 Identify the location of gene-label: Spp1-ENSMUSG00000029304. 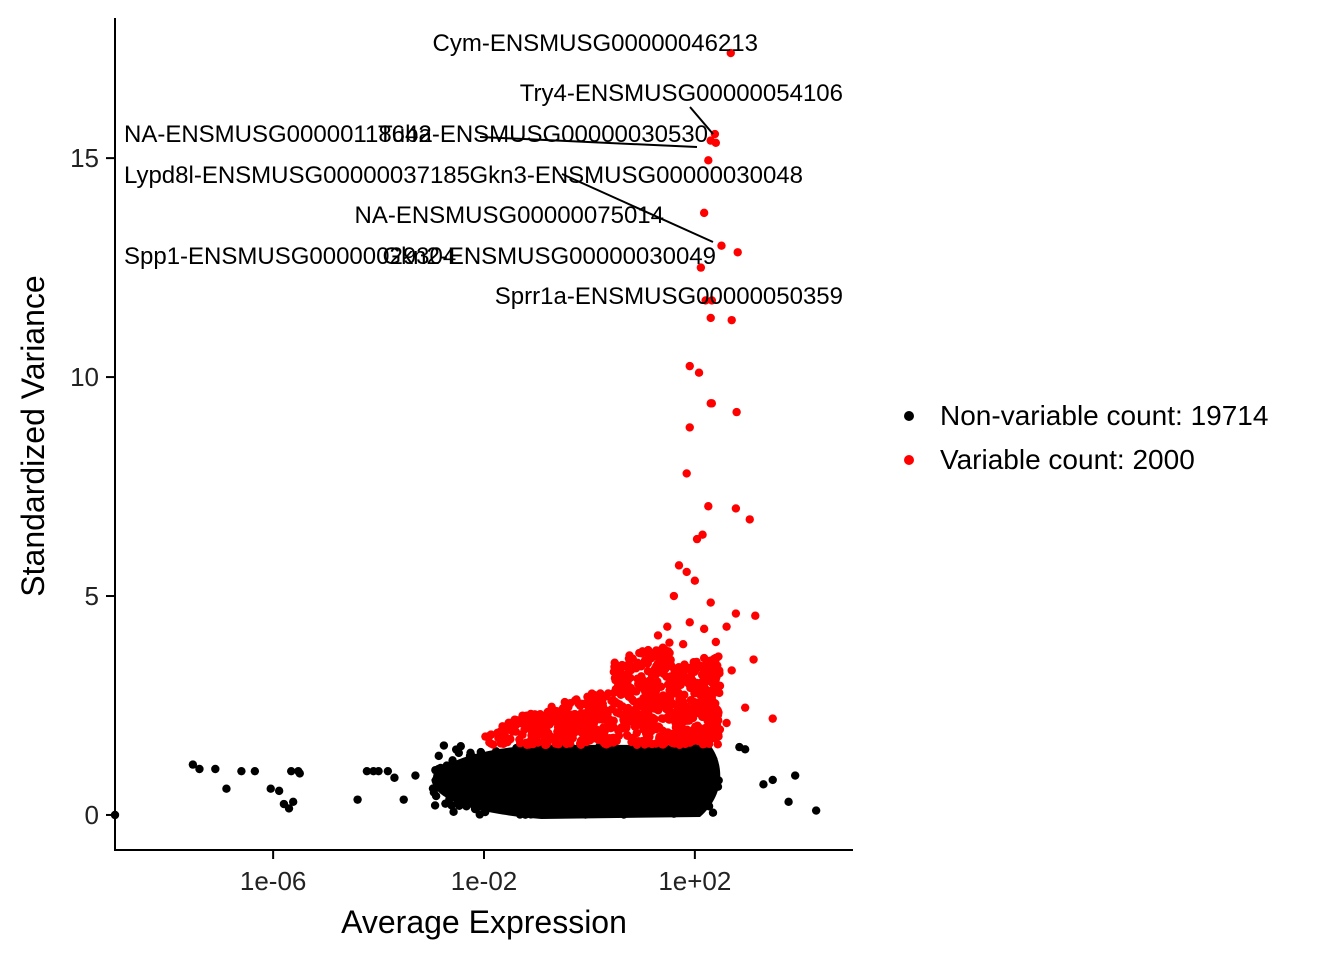
(290, 256).